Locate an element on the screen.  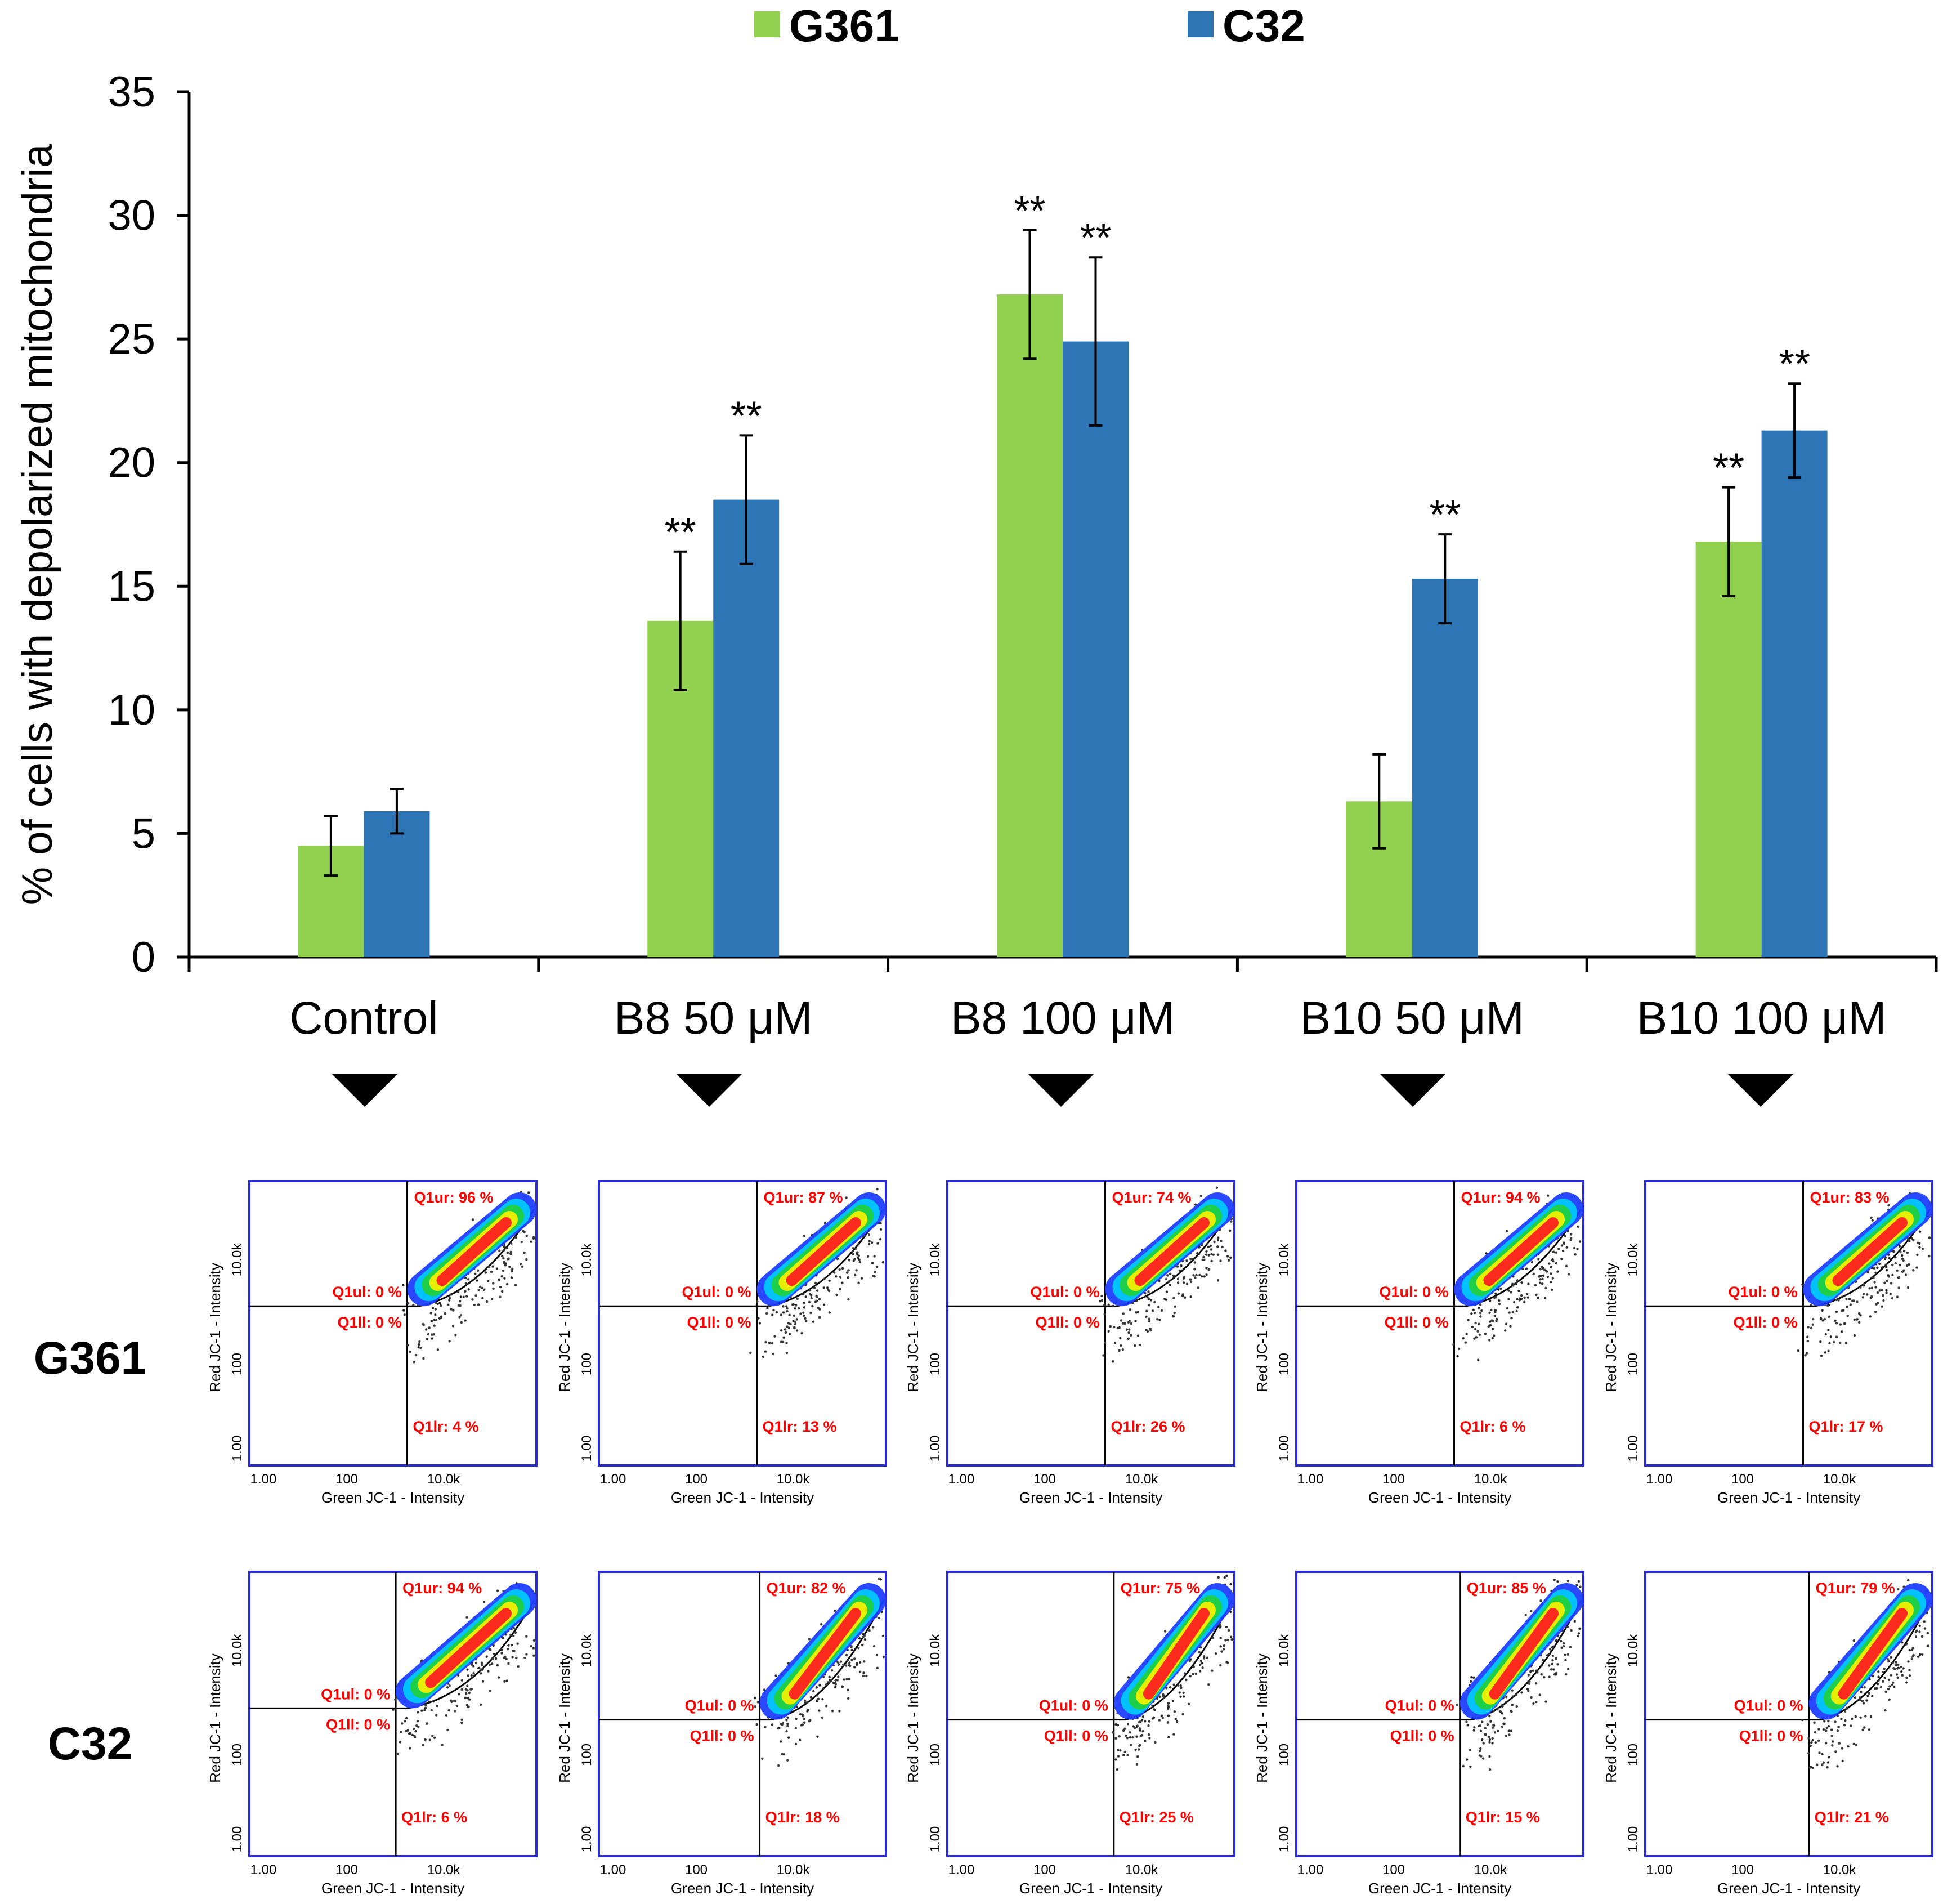
quadrant-label-lr: Q1lr: 26 % is located at coordinates (1148, 1426).